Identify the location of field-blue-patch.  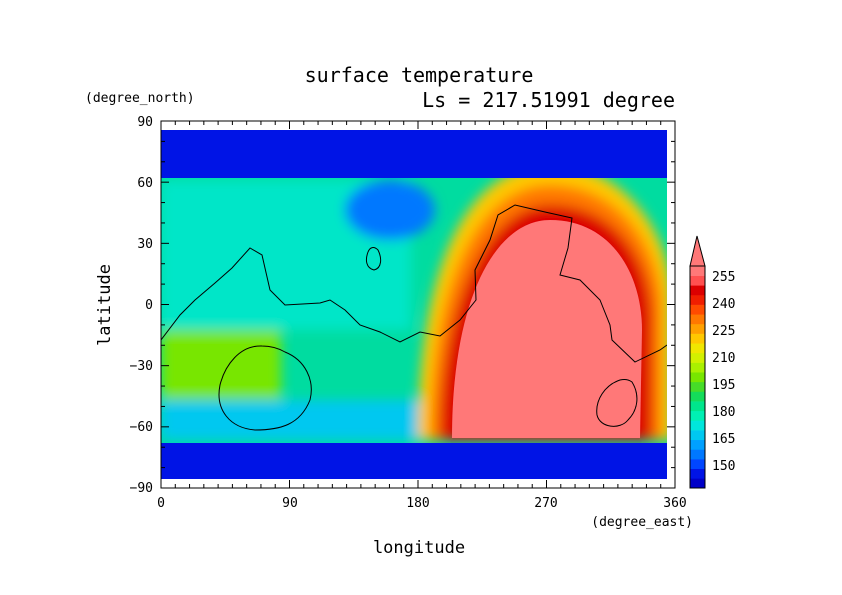
(390, 210).